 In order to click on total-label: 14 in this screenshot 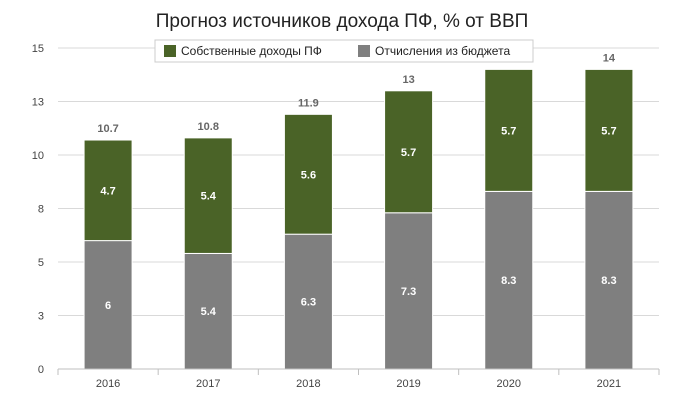, I will do `click(609, 58)`.